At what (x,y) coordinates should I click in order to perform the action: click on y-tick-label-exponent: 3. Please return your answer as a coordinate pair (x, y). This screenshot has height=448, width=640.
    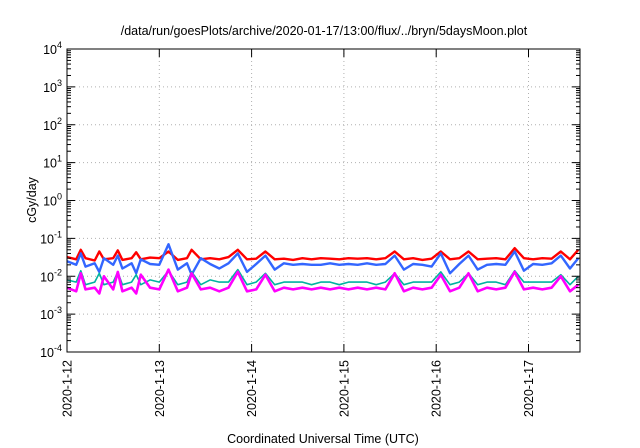
    Looking at the image, I should click on (59, 83).